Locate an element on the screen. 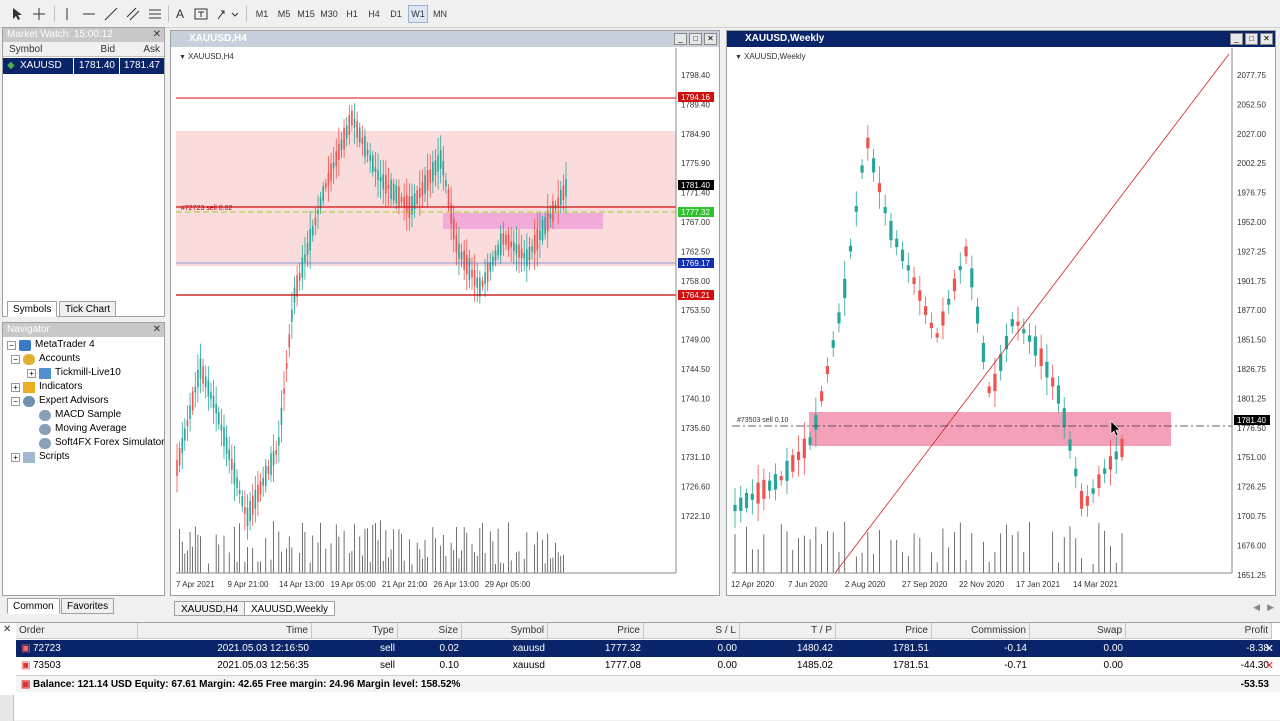 This screenshot has width=1280, height=721. chart-title-weekly: XAUUSD,Weekly is located at coordinates (1001, 39).